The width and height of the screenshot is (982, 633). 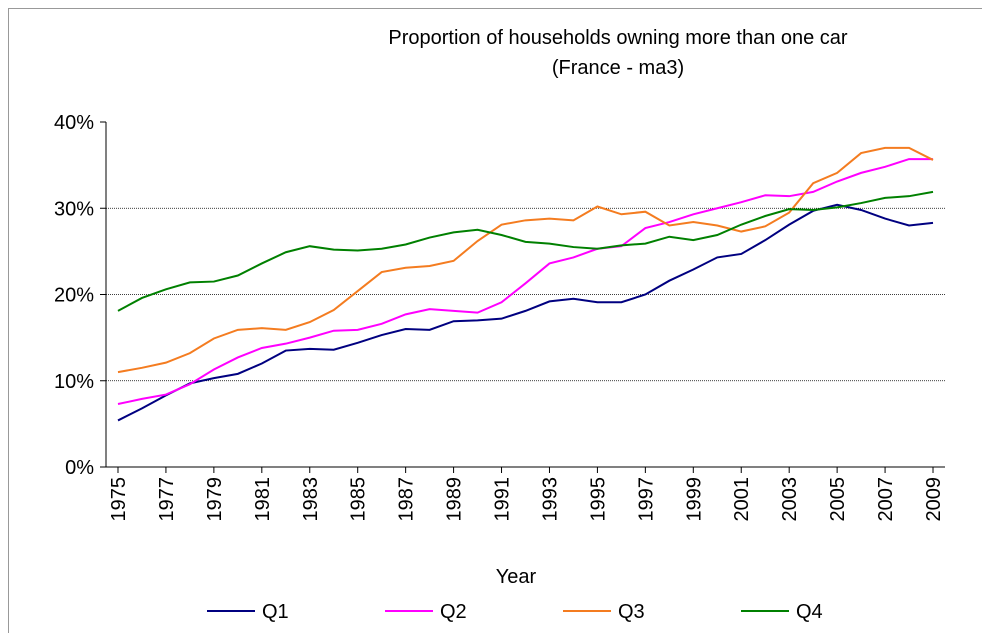 What do you see at coordinates (79, 468) in the screenshot?
I see `y-tick-label: 0%` at bounding box center [79, 468].